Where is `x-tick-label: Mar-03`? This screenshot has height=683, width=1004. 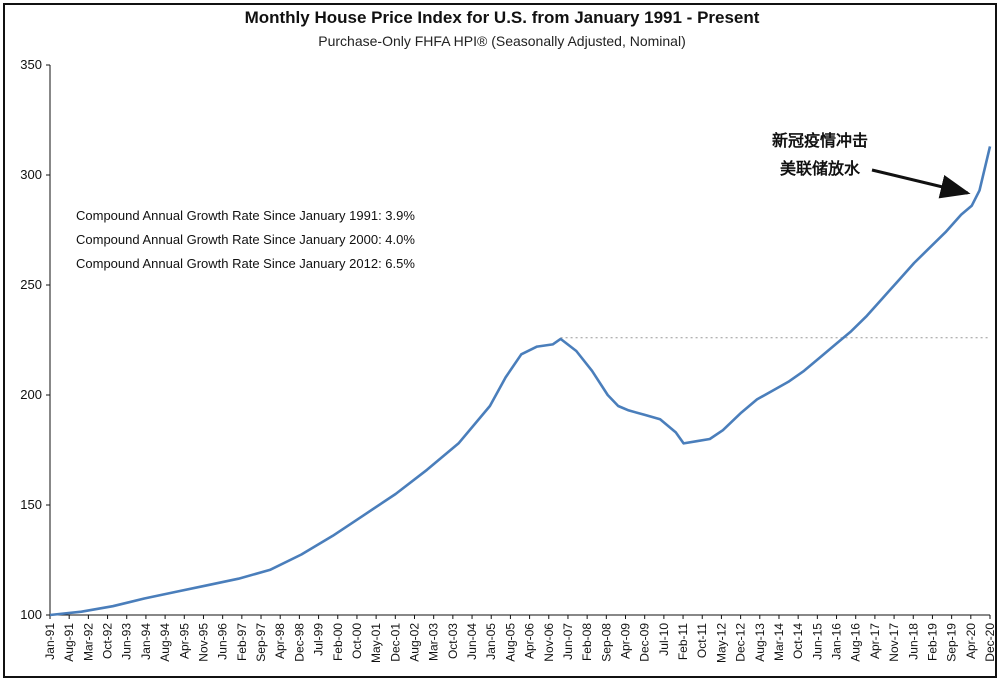
x-tick-label: Mar-03 is located at coordinates (434, 642).